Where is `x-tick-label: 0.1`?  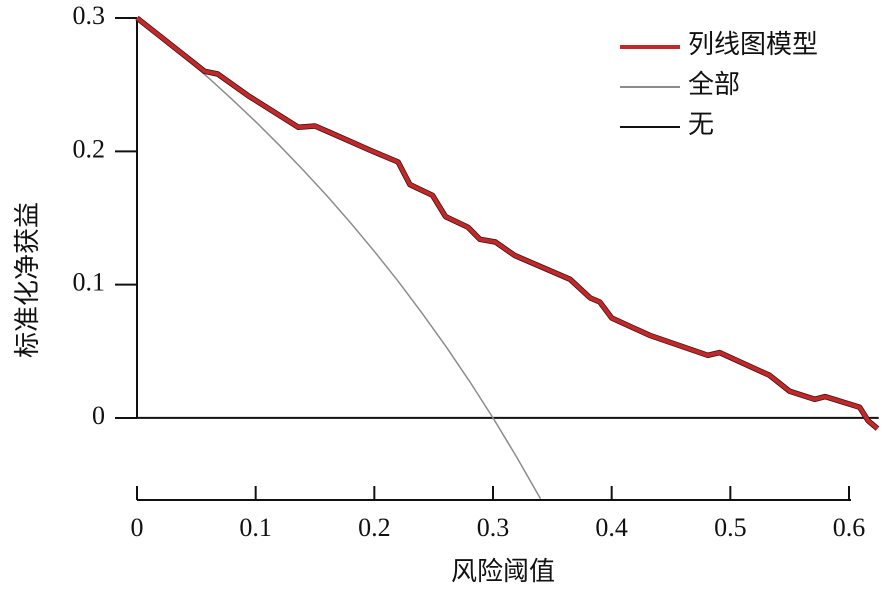 x-tick-label: 0.1 is located at coordinates (255, 527).